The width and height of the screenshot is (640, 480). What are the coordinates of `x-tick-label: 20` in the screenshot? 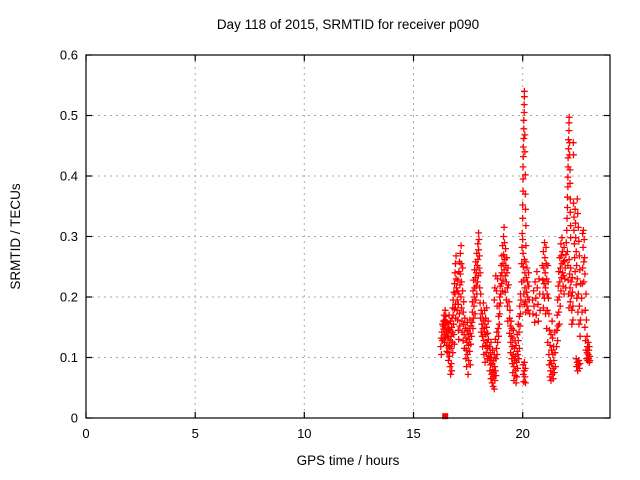 It's located at (522, 433).